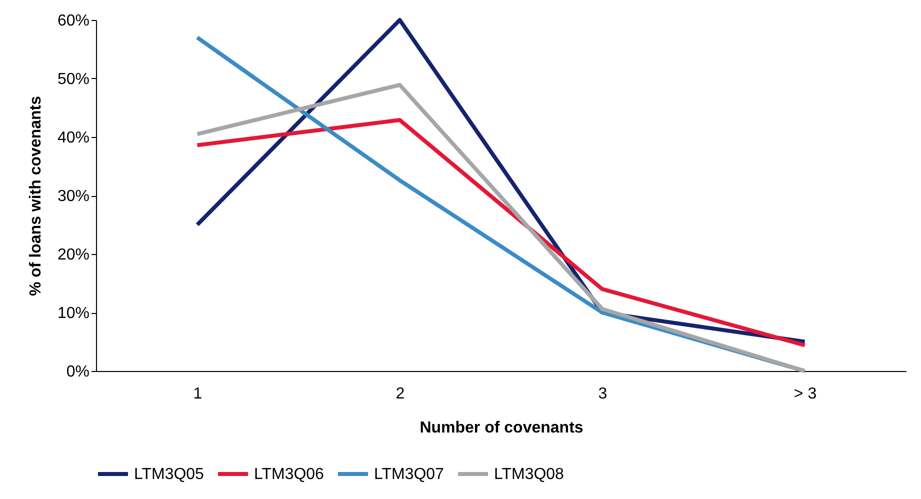 This screenshot has width=921, height=499. Describe the element at coordinates (73, 255) in the screenshot. I see `y-tick-label: 20%` at that location.